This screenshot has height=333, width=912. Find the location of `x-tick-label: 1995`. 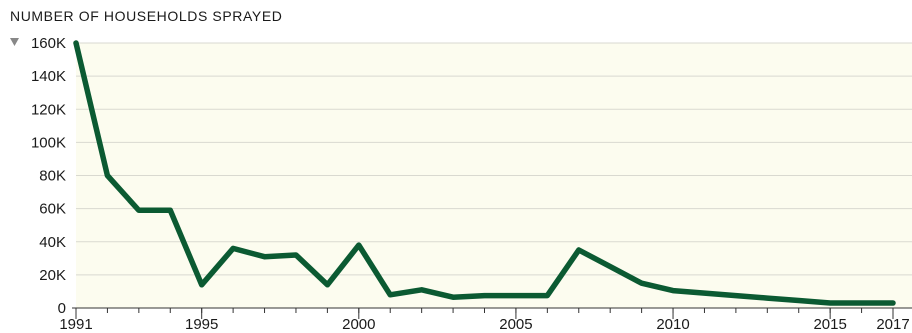

x-tick-label: 1995 is located at coordinates (201, 324).